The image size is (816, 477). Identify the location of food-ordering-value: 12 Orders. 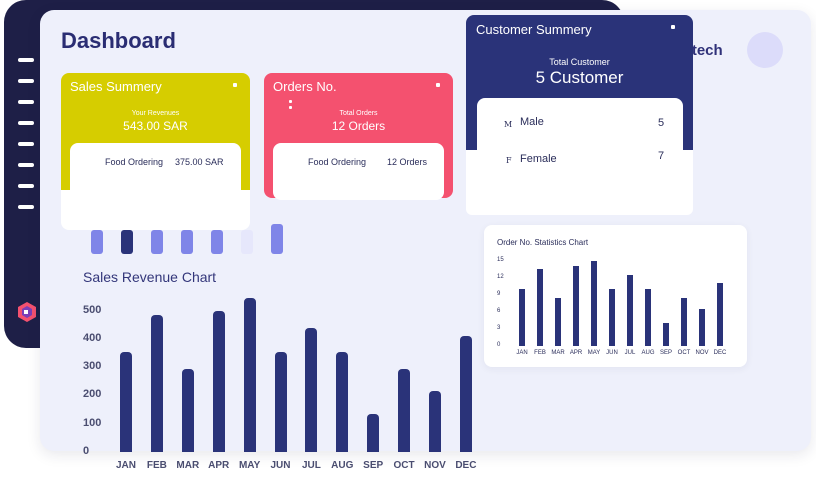
(407, 162).